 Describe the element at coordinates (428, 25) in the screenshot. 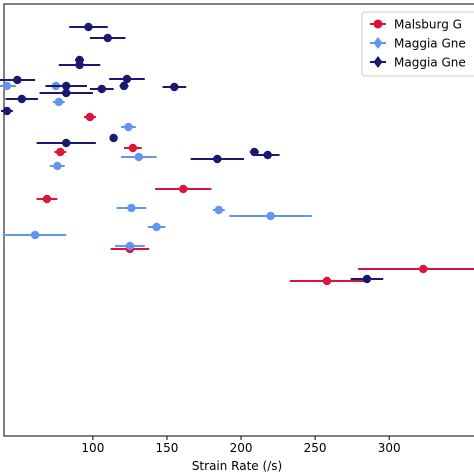

I see `legend-label: Malsburg G` at that location.